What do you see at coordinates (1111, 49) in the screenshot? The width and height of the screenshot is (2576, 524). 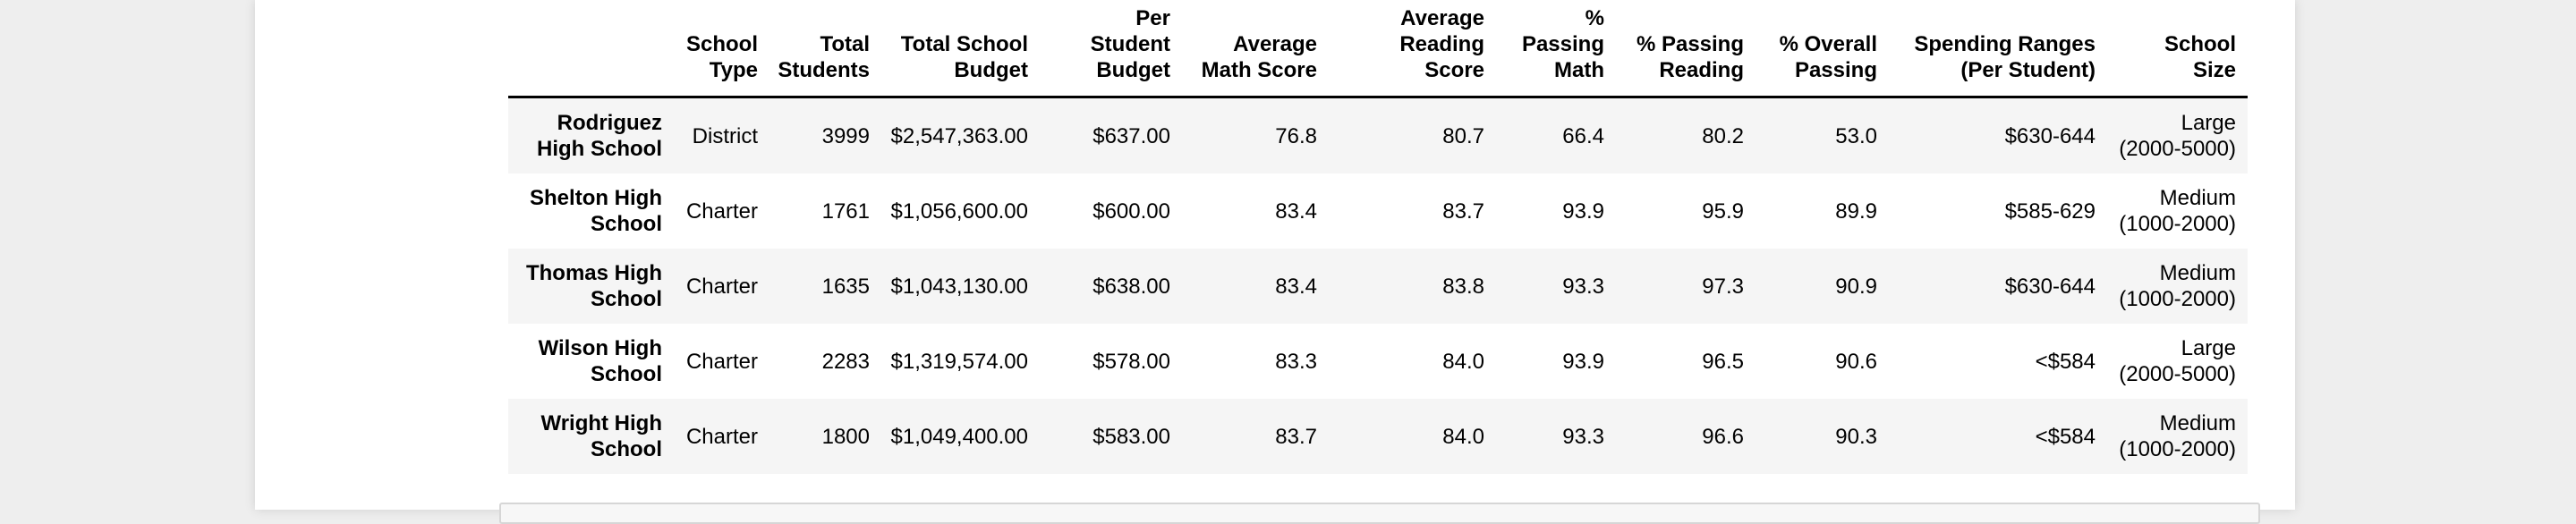 I see `column-header-per-student-budget: Per Student Budget` at bounding box center [1111, 49].